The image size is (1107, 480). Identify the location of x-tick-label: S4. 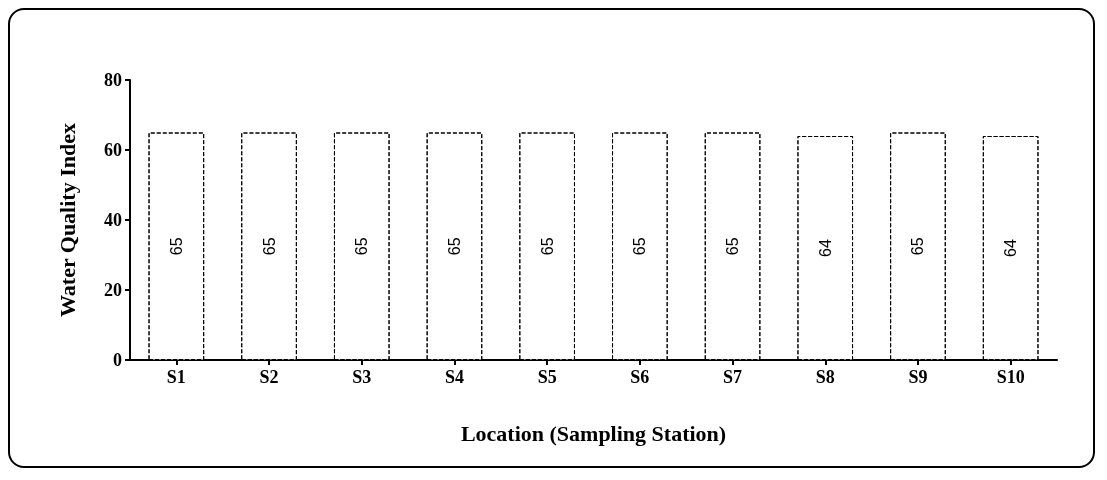
(454, 377).